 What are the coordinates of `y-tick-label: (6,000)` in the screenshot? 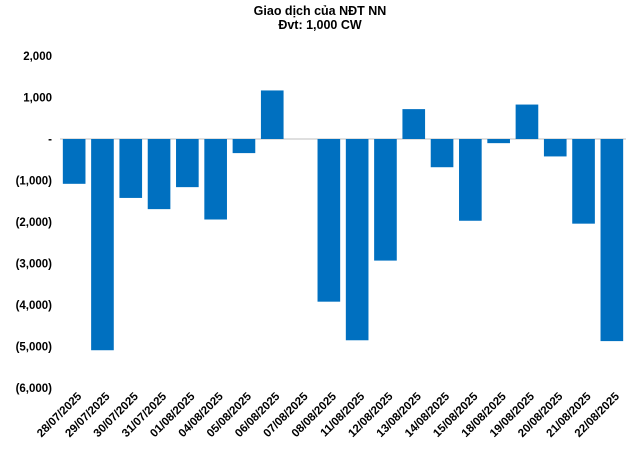 It's located at (34, 389).